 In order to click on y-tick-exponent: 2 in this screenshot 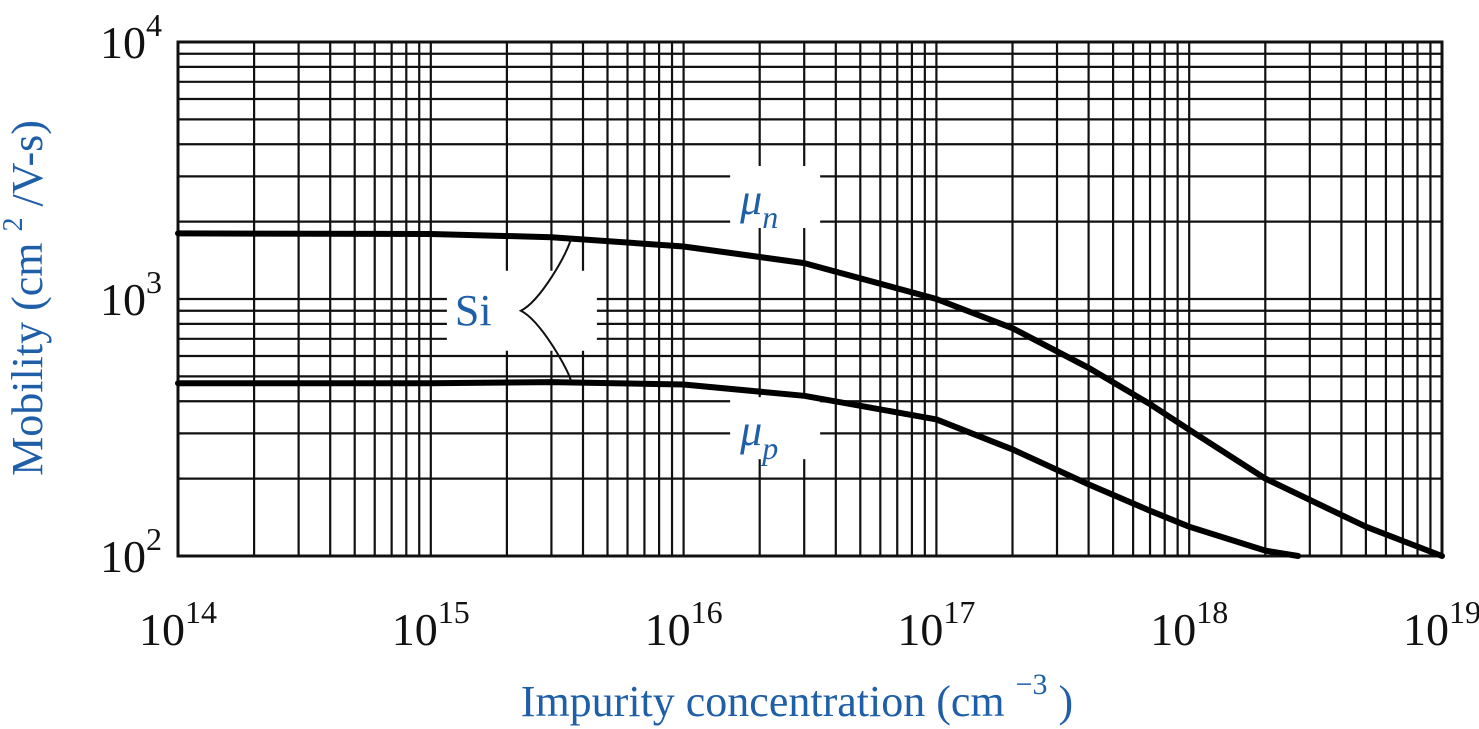, I will do `click(154, 539)`.